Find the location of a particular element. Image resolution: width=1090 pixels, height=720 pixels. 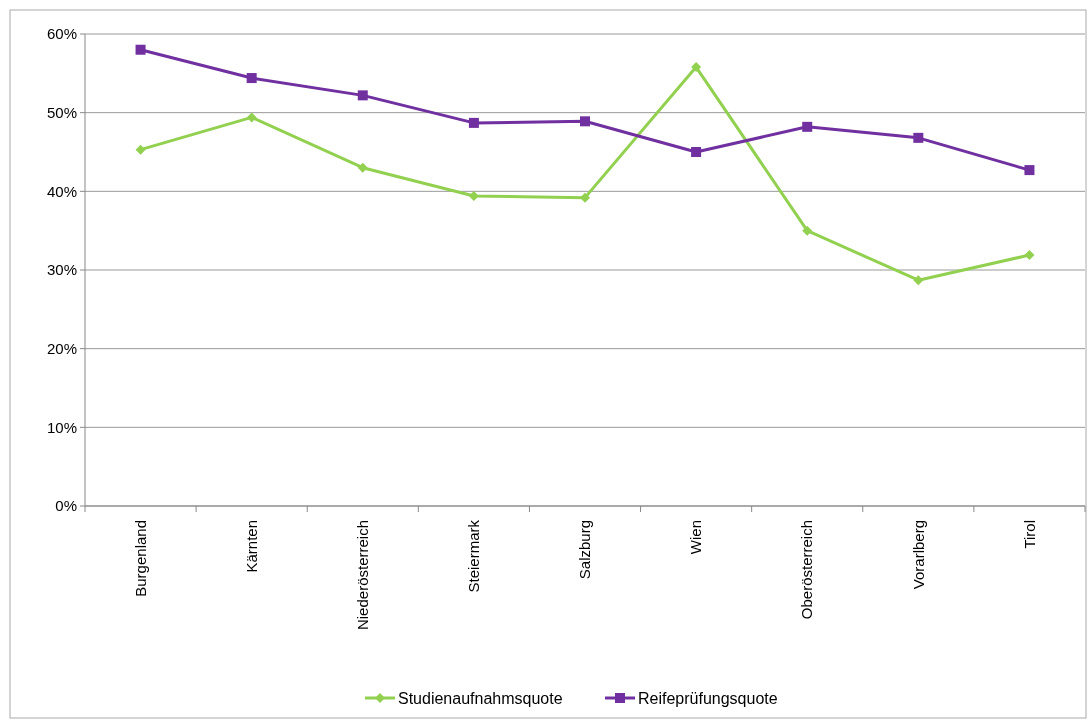

y-tick-label: 20% is located at coordinates (61, 348).